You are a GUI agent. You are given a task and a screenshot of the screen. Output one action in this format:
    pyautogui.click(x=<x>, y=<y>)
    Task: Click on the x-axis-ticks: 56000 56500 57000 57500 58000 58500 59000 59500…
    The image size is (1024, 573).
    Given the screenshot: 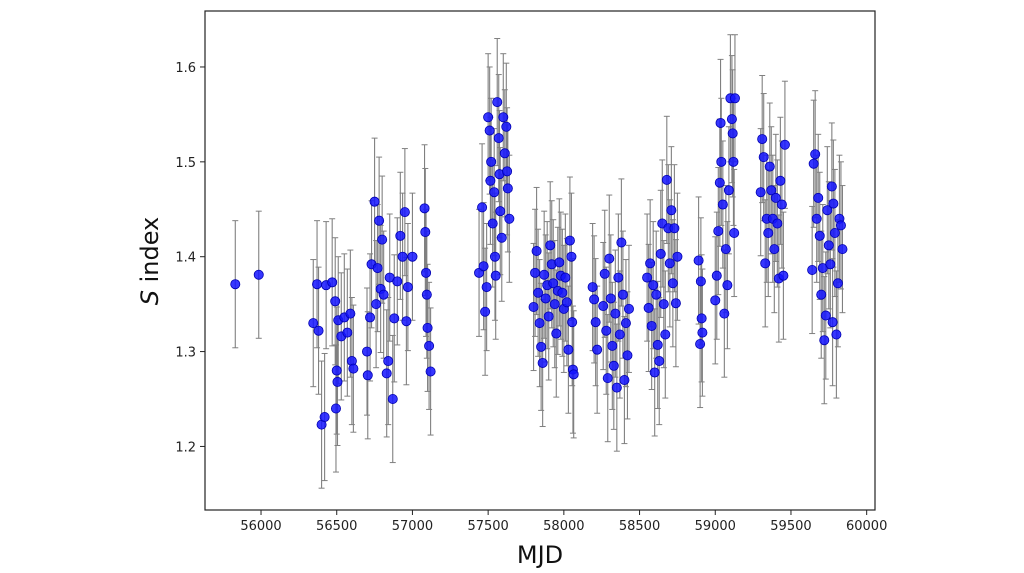 What is the action you would take?
    pyautogui.click(x=563, y=522)
    